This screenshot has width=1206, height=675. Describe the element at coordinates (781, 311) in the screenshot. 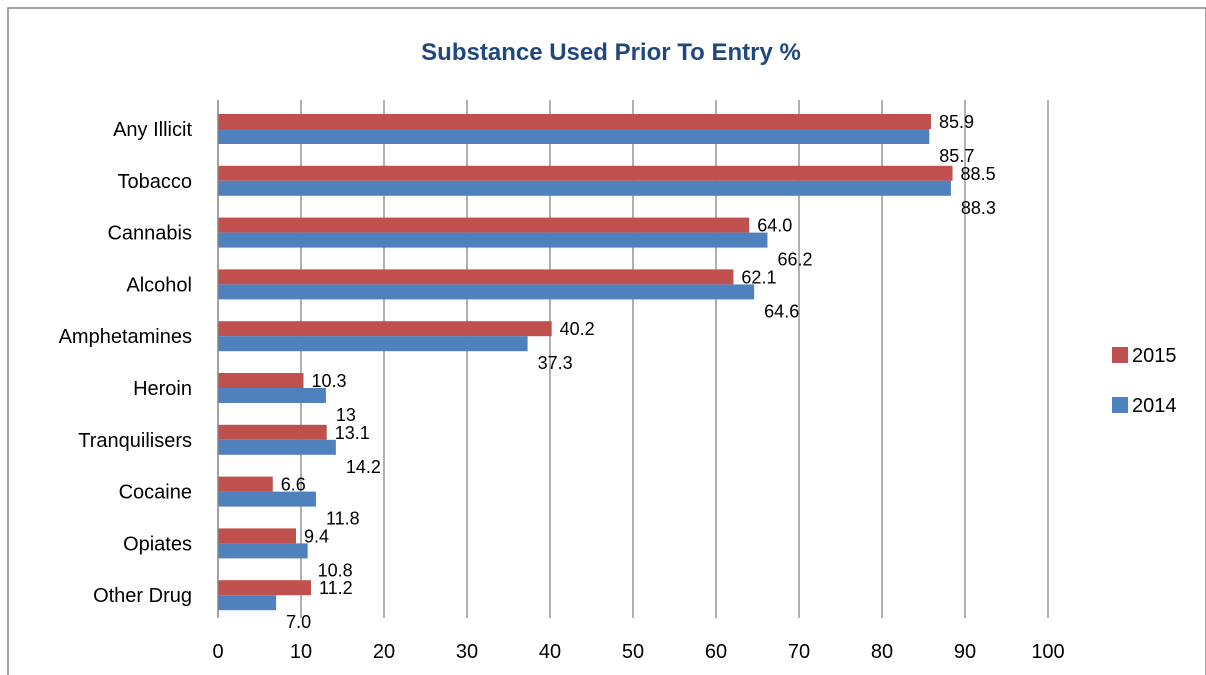

I see `data-label-2014: 64.6` at that location.